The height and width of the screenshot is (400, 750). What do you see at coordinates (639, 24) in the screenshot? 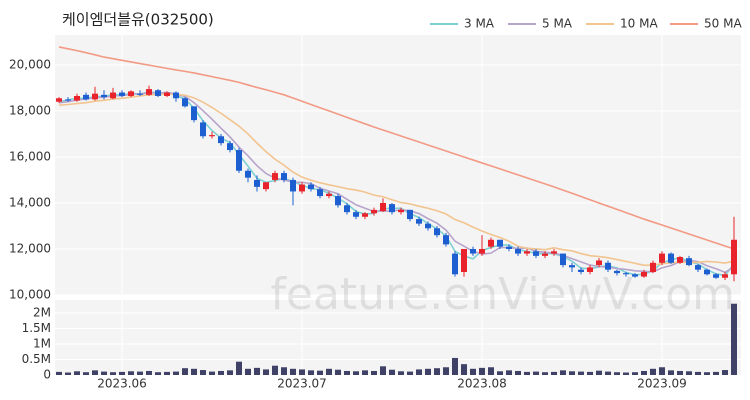
I see `legend-label: 10 MA` at bounding box center [639, 24].